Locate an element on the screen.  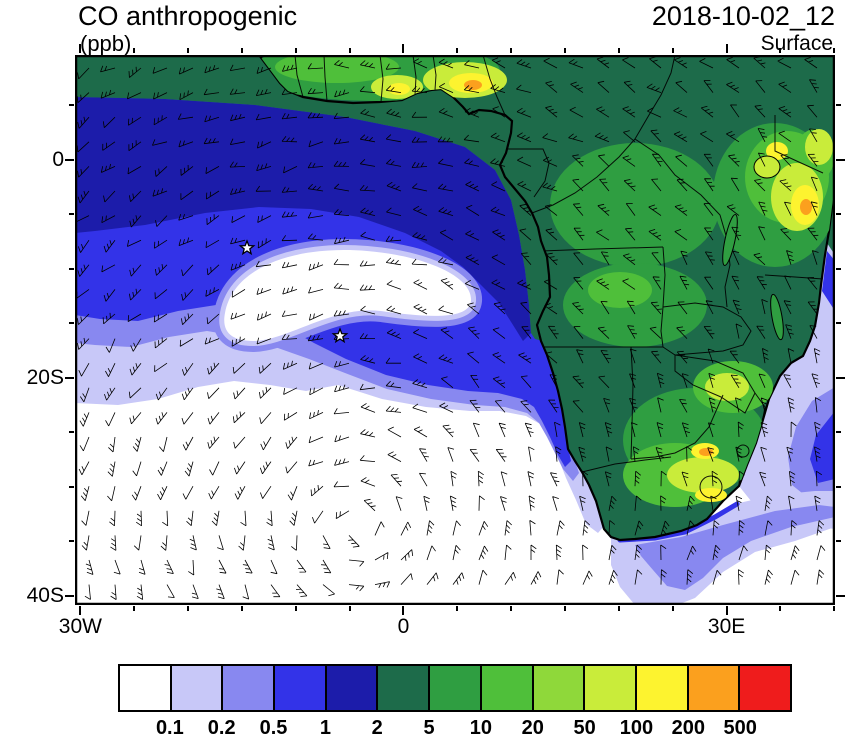
white-hook is located at coordinates (348, 295).